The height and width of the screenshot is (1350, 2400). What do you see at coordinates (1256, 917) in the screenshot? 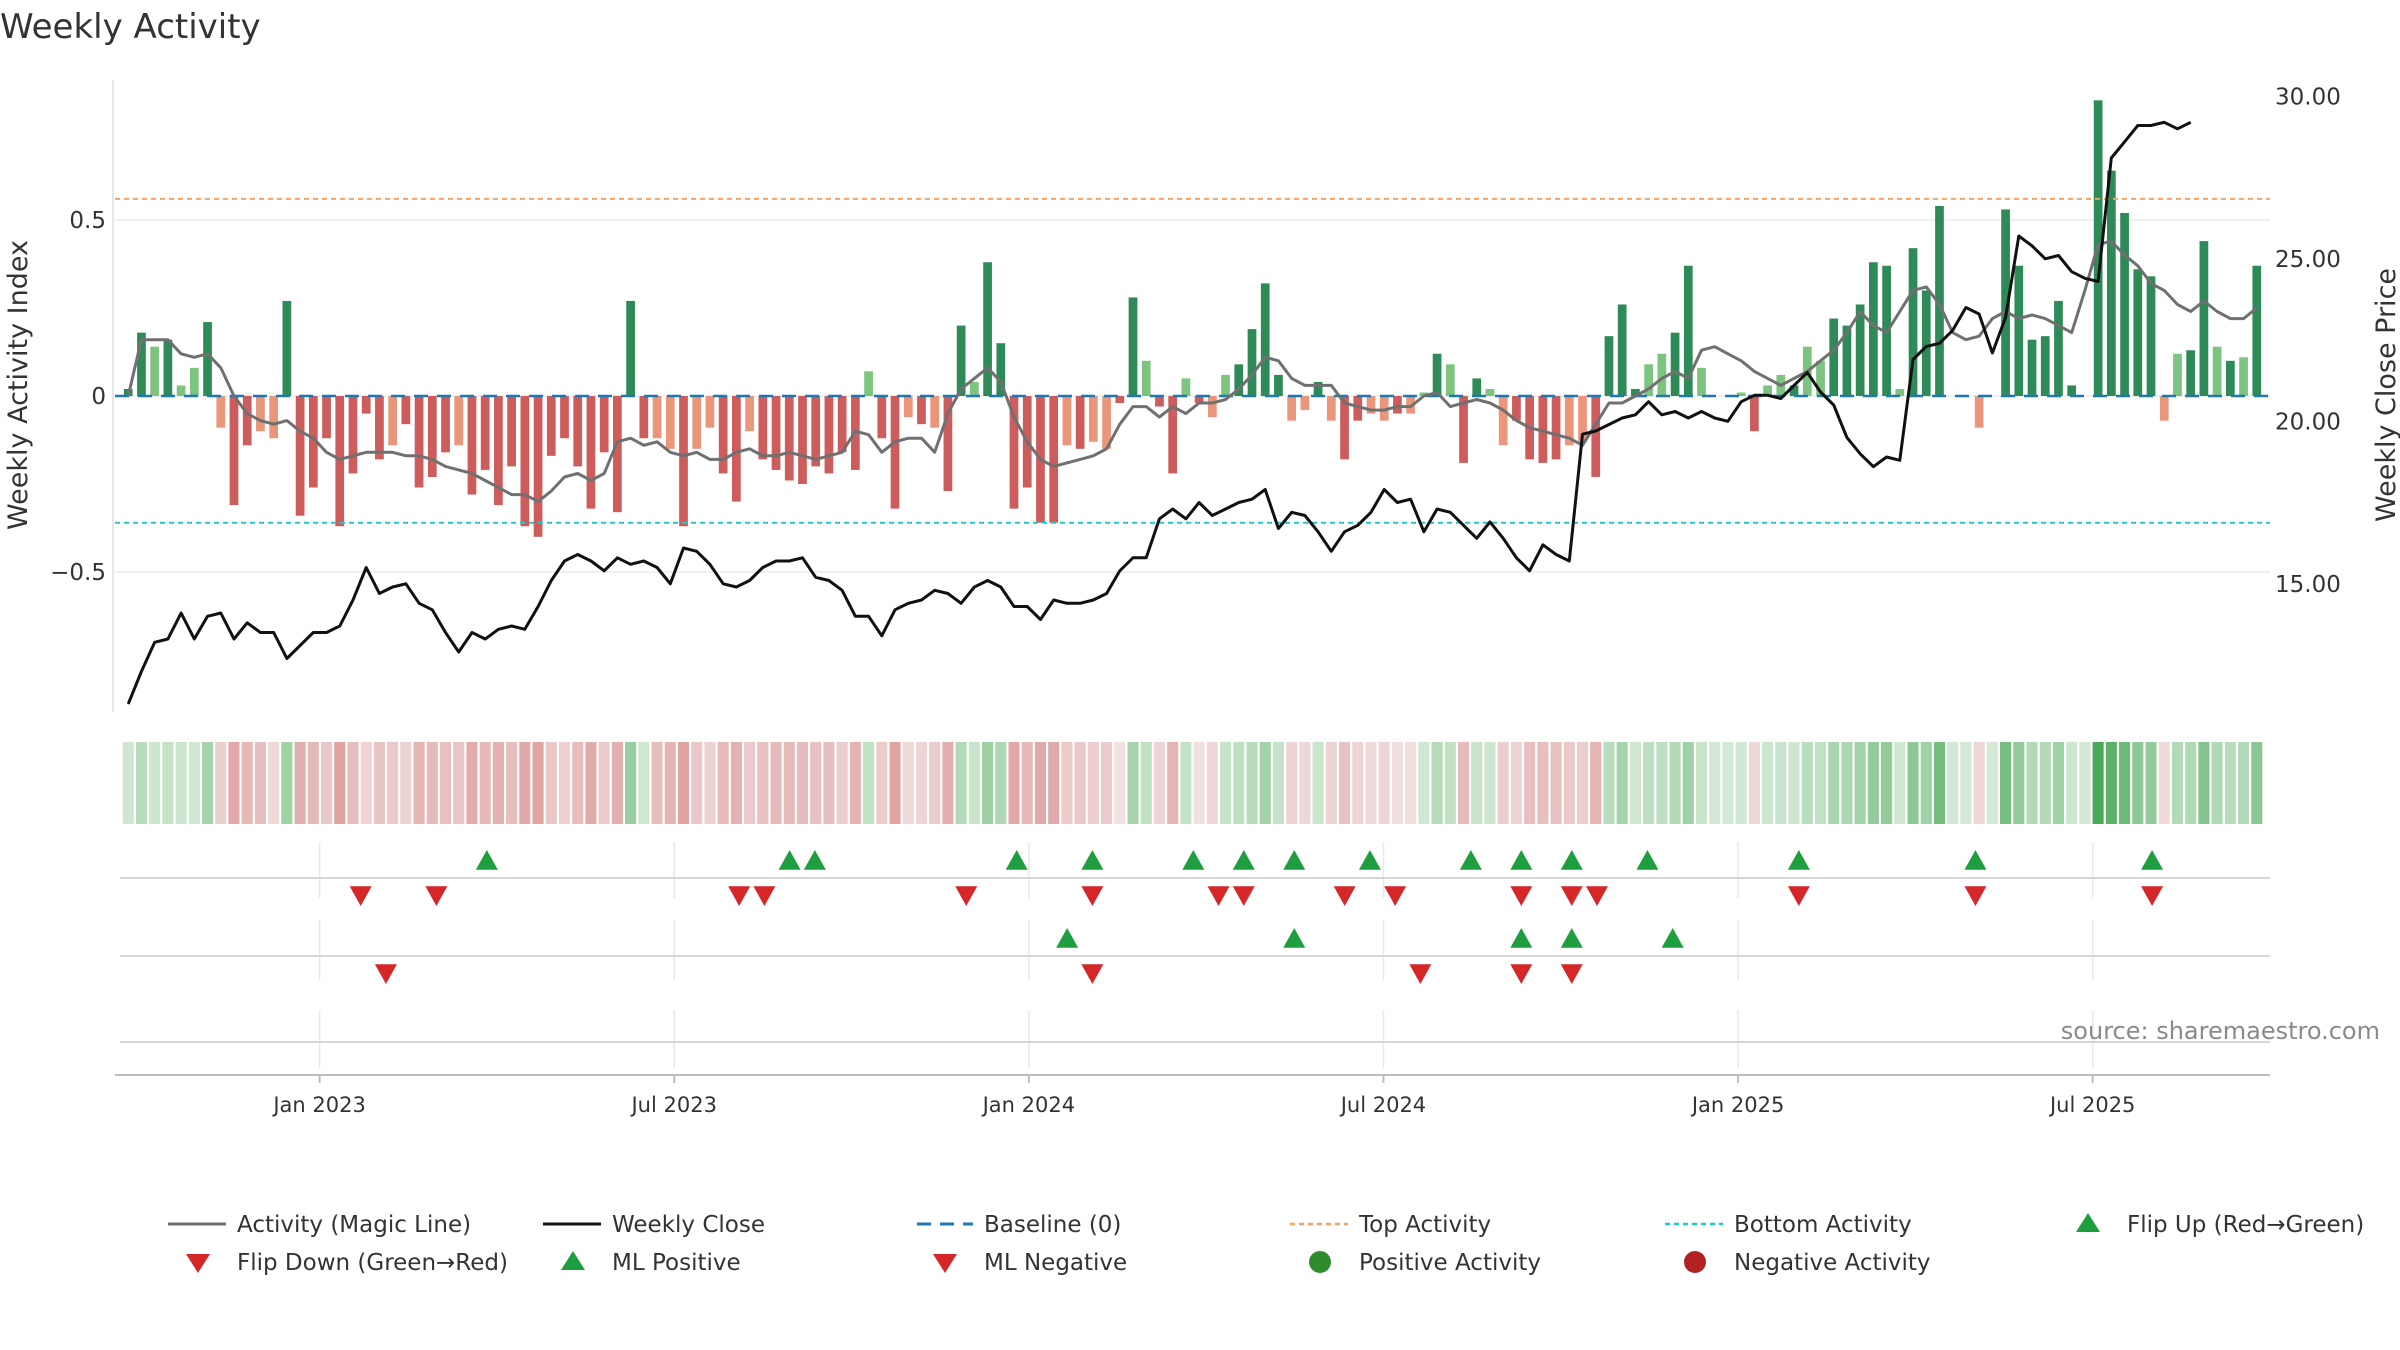
I see `signal-markers` at bounding box center [1256, 917].